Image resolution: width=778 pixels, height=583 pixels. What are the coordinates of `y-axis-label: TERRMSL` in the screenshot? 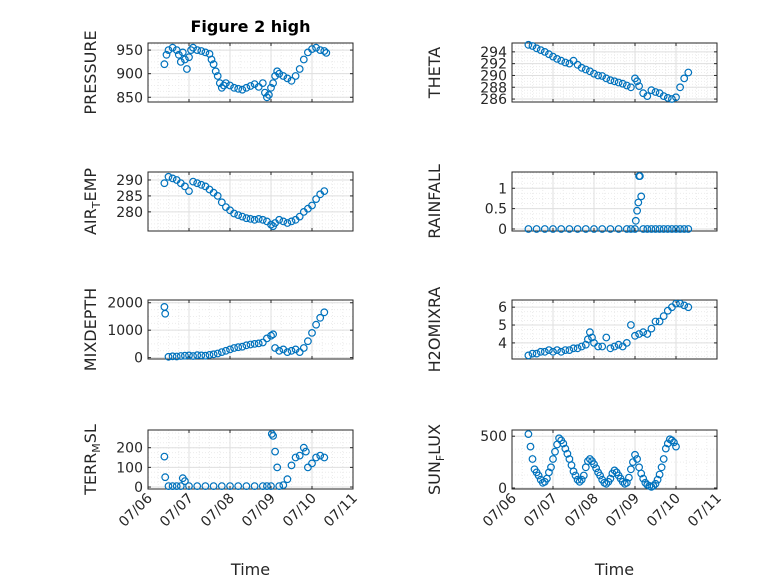 It's located at (92, 460).